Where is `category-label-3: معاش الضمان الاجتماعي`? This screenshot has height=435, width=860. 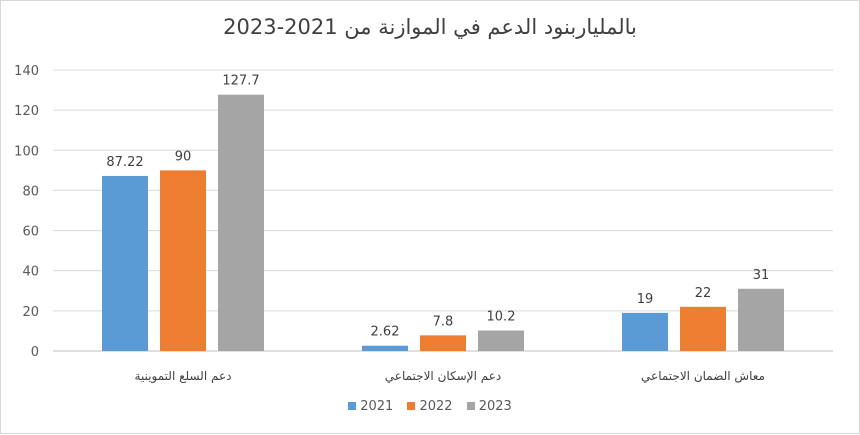 category-label-3: معاش الضمان الاجتماعي is located at coordinates (703, 376).